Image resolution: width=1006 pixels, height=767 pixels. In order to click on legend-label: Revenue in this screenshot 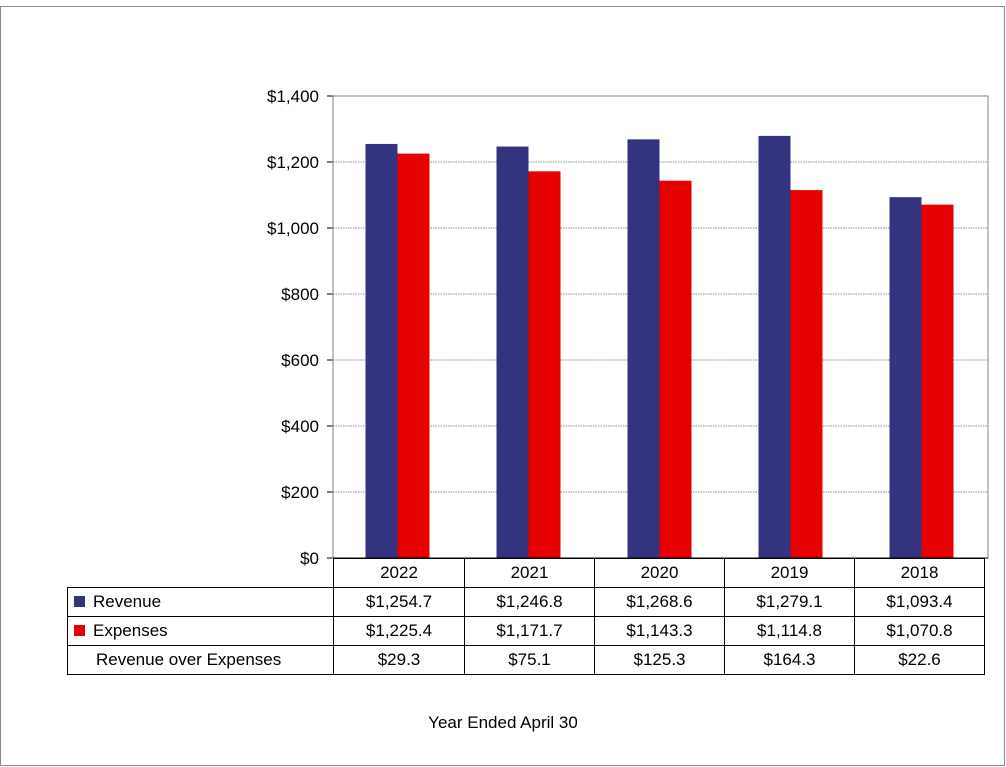, I will do `click(127, 601)`.